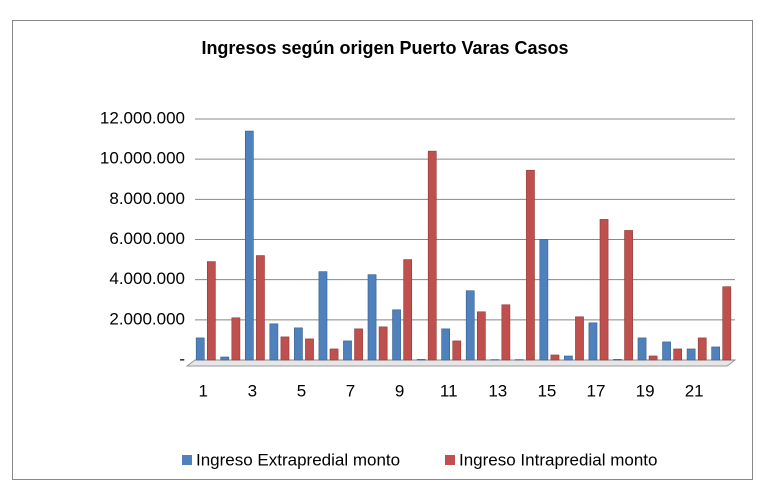 This screenshot has width=770, height=495. What do you see at coordinates (350, 390) in the screenshot?
I see `x-tick-label: 7` at bounding box center [350, 390].